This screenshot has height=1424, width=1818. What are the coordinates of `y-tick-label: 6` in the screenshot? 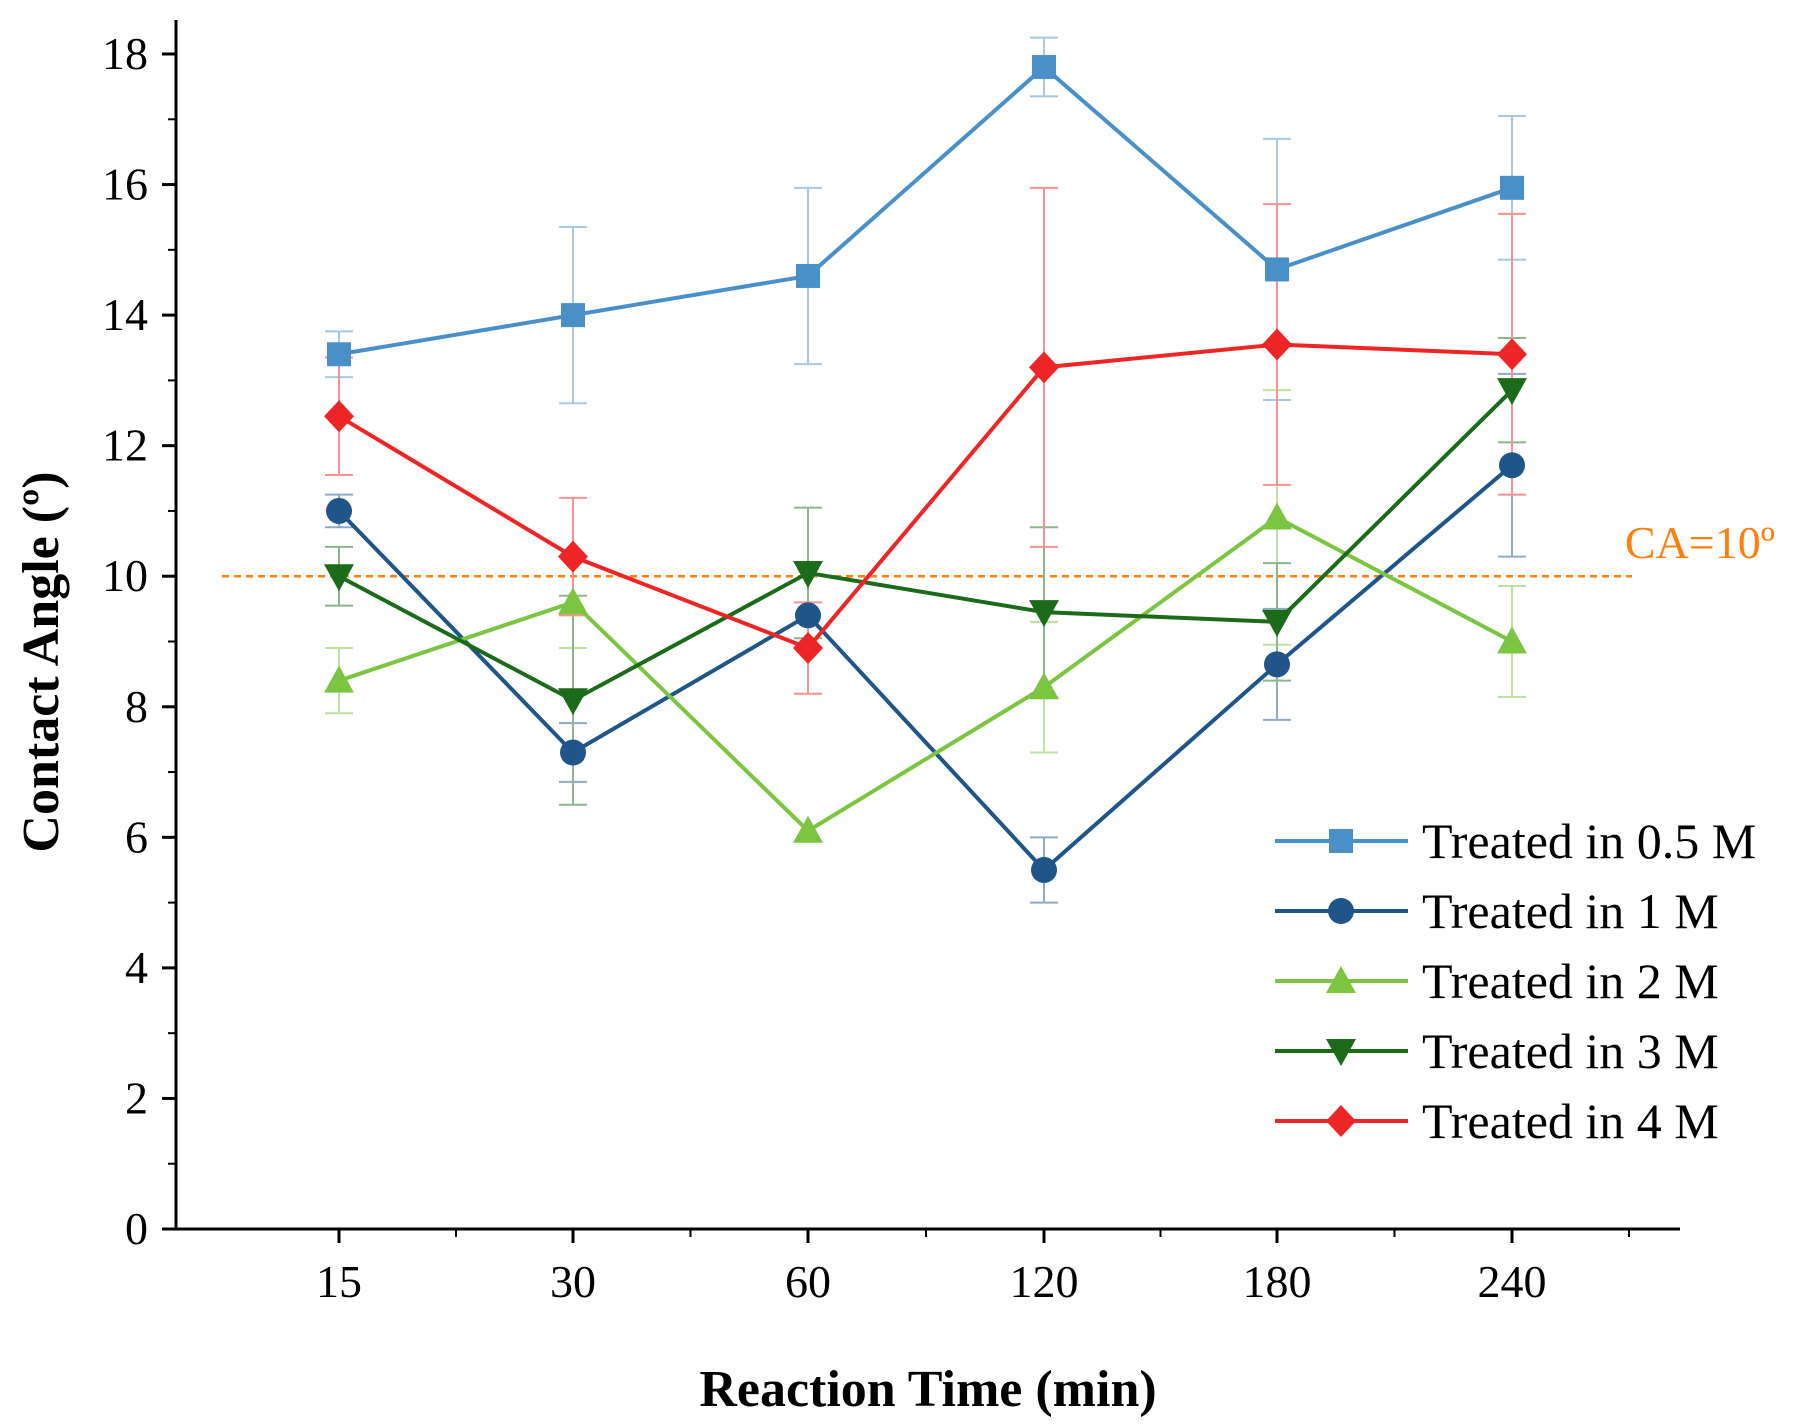 It's located at (136, 836).